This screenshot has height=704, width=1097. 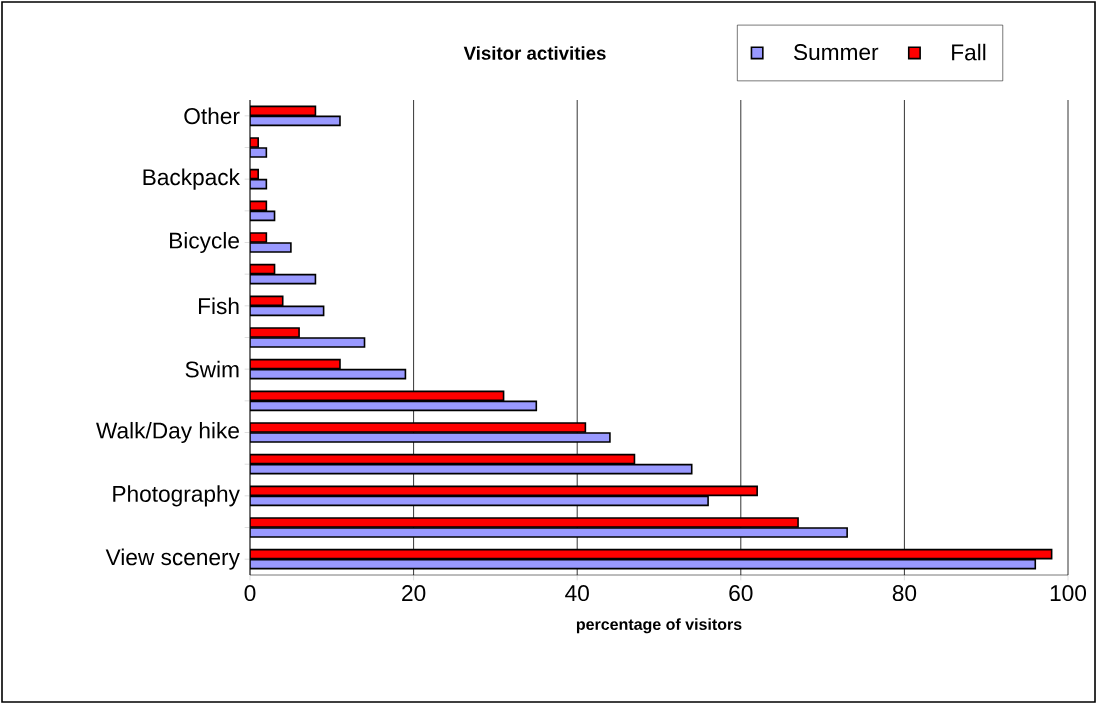 What do you see at coordinates (1068, 593) in the screenshot?
I see `x-tick-label: 100` at bounding box center [1068, 593].